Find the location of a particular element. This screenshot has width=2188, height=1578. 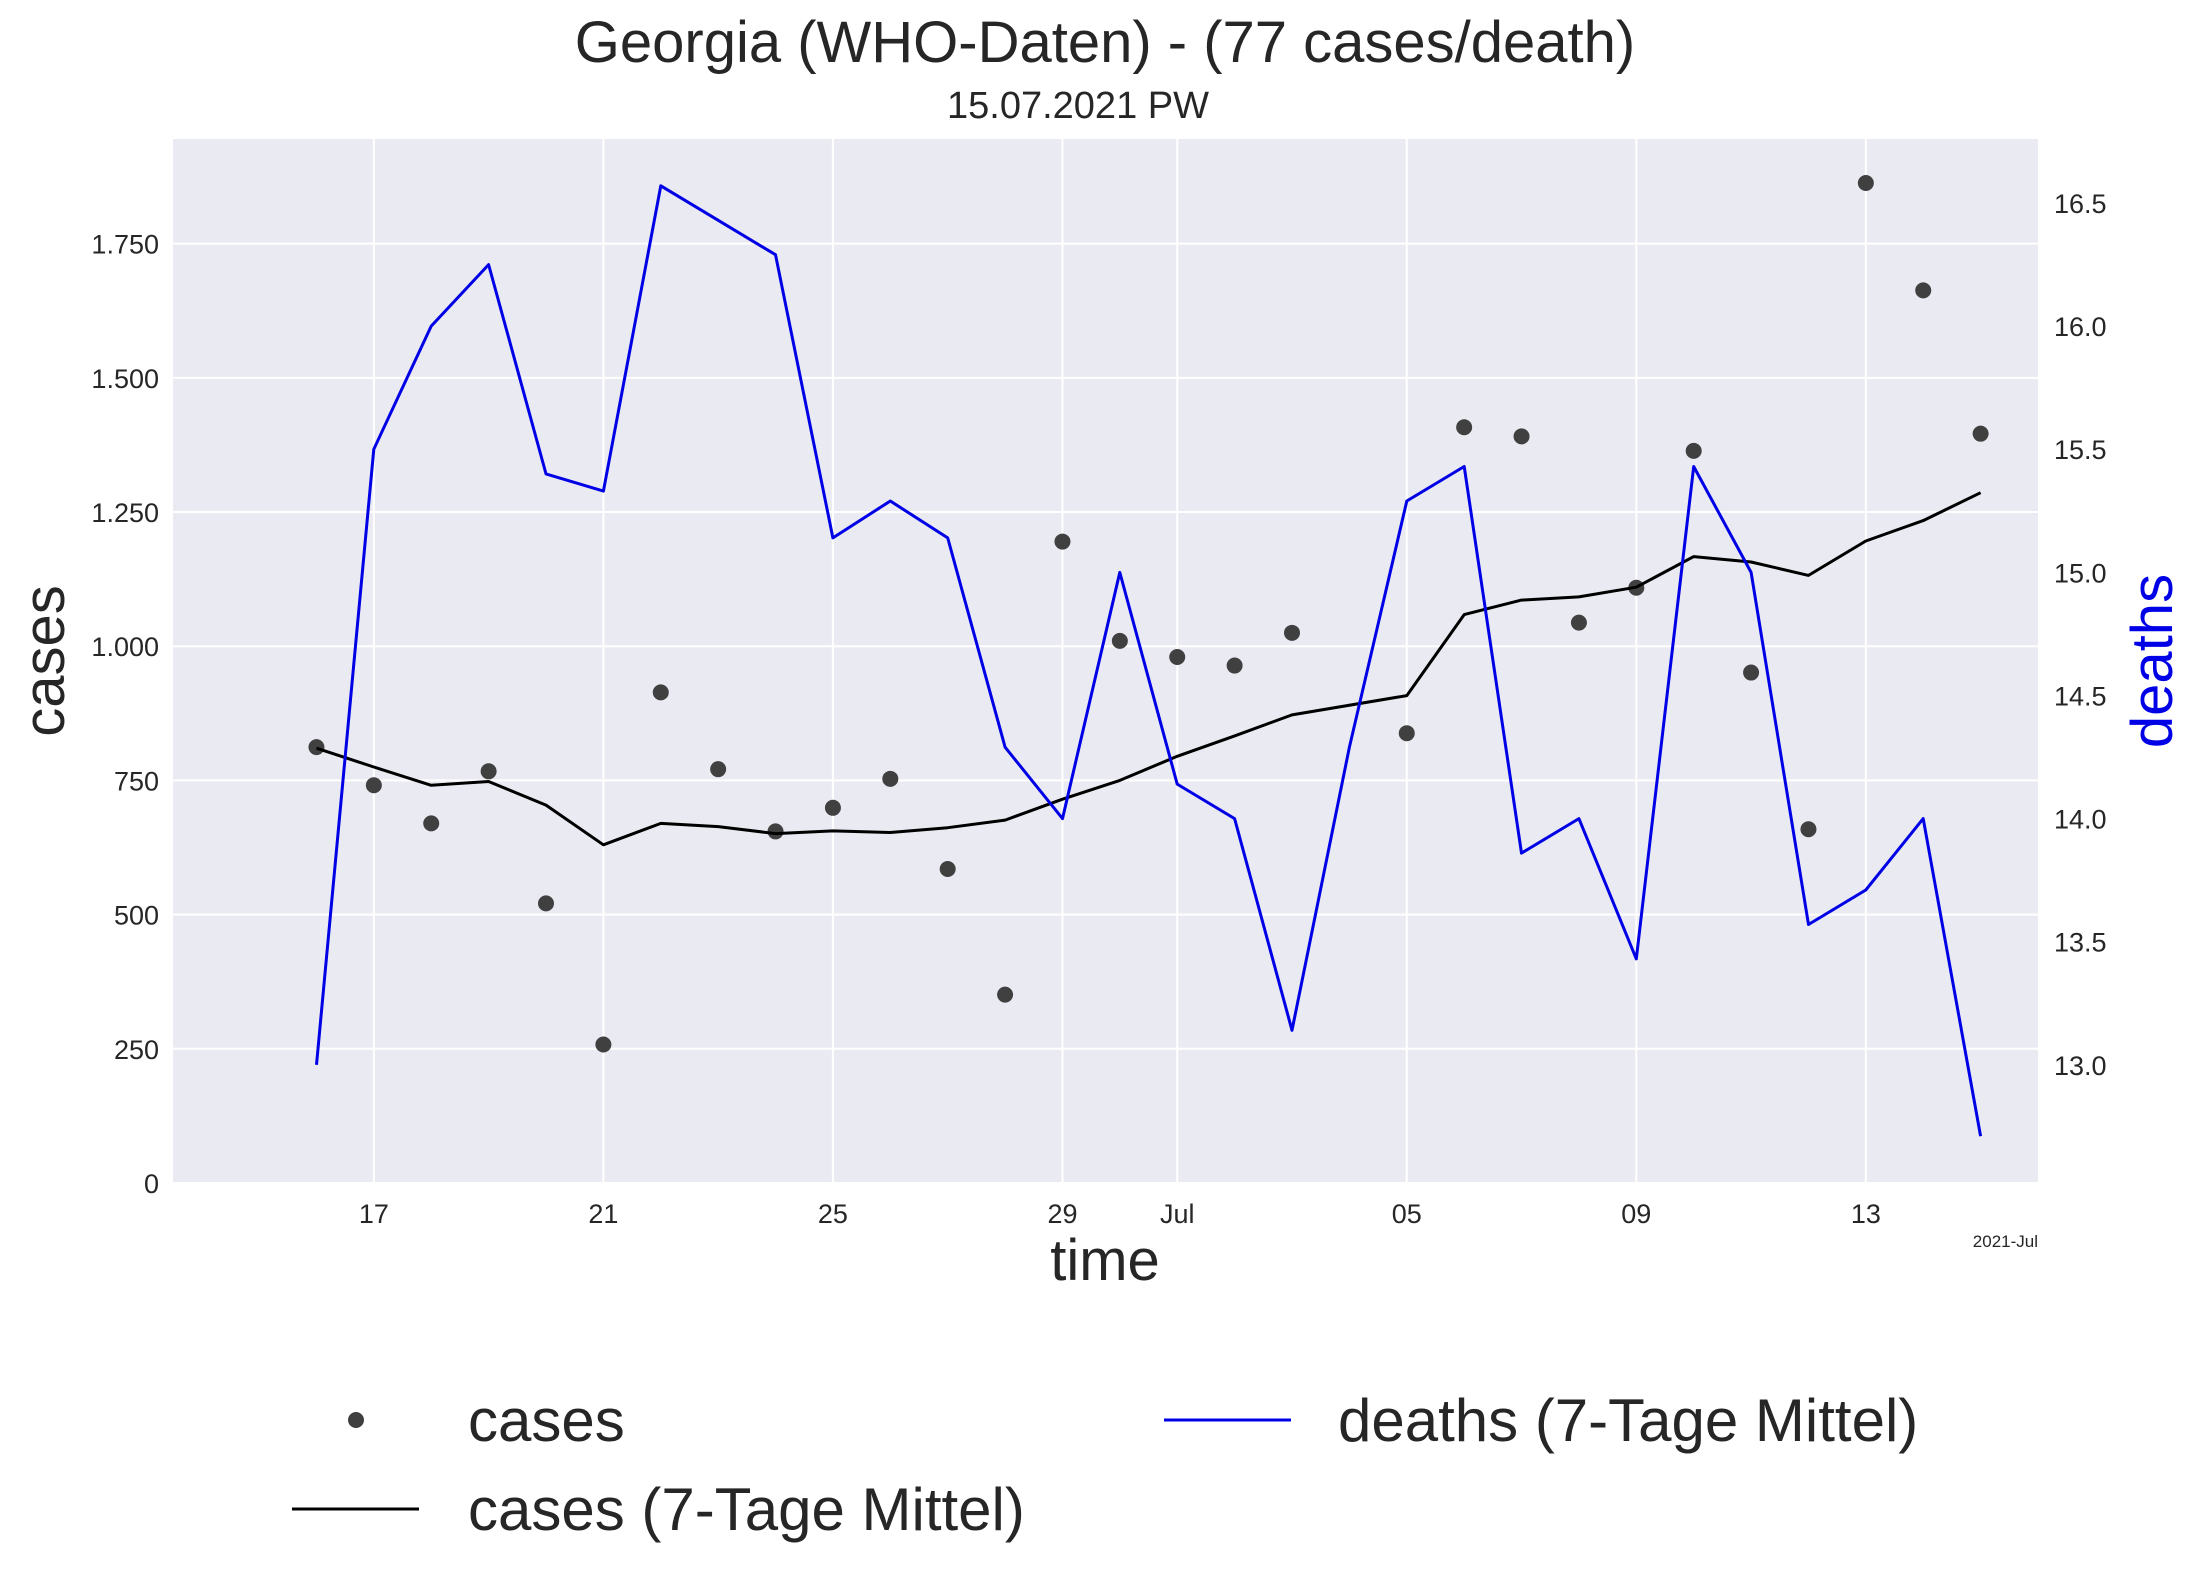

x-tick-label: 21 is located at coordinates (603, 1214).